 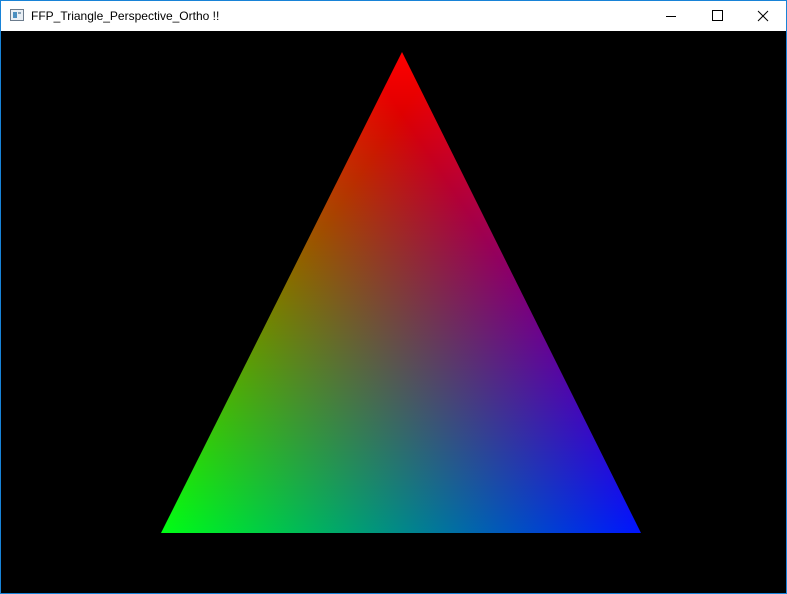 I want to click on close-button, so click(x=763, y=16).